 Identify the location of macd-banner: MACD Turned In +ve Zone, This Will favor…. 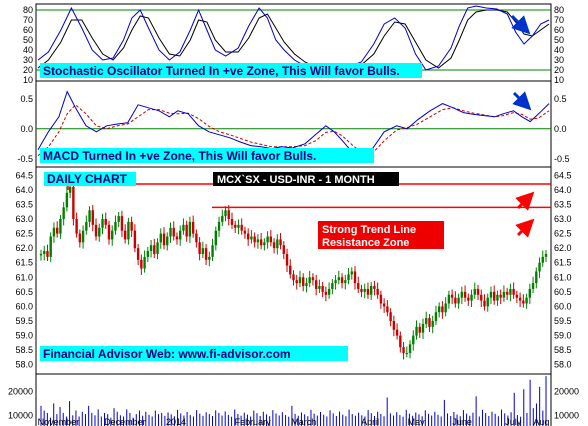
(179, 156).